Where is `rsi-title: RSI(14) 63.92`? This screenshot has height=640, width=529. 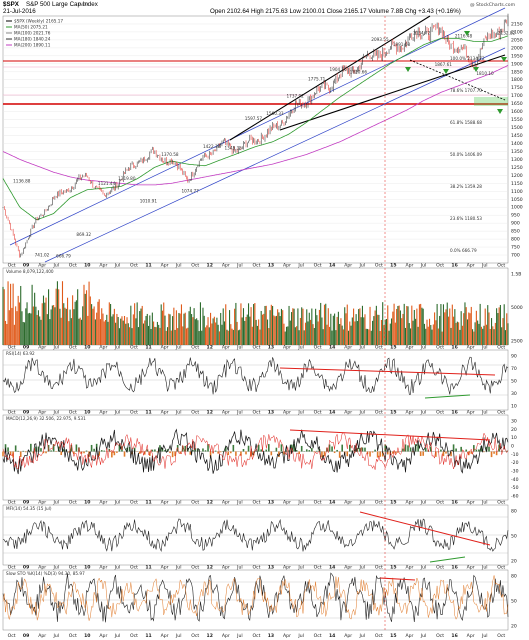 rsi-title: RSI(14) 63.92 is located at coordinates (20, 353).